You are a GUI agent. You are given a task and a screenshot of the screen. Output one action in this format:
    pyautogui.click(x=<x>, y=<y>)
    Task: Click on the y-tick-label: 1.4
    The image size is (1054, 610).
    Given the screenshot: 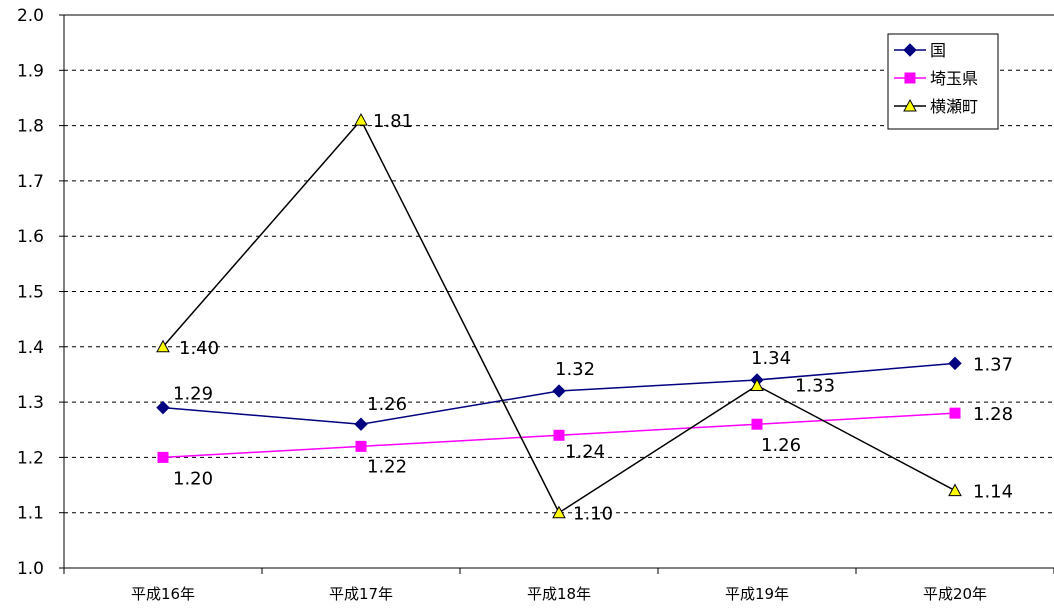 What is the action you would take?
    pyautogui.click(x=30, y=348)
    